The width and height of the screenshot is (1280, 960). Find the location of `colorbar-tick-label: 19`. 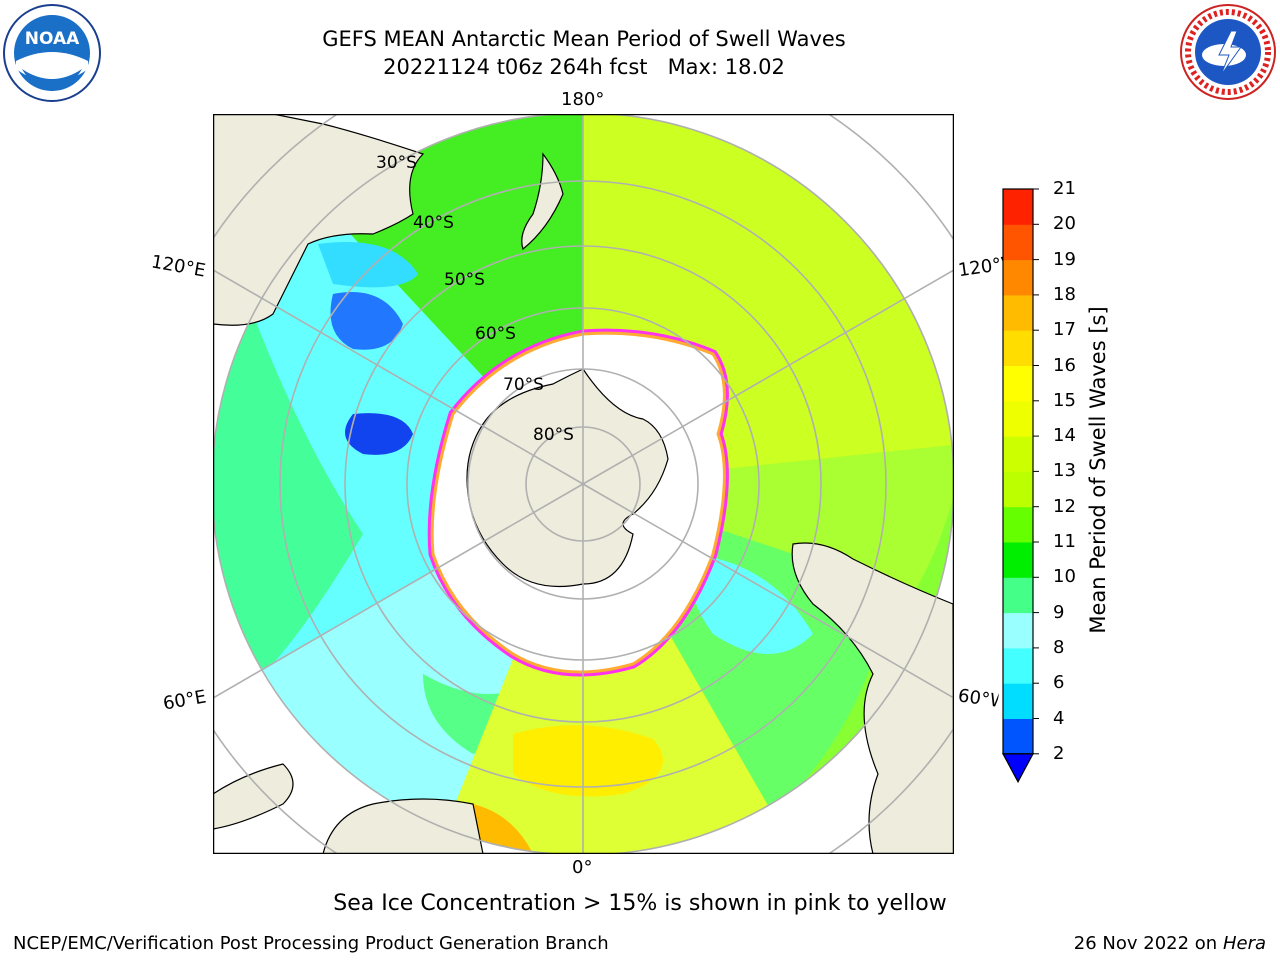

colorbar-tick-label: 19 is located at coordinates (1064, 259).